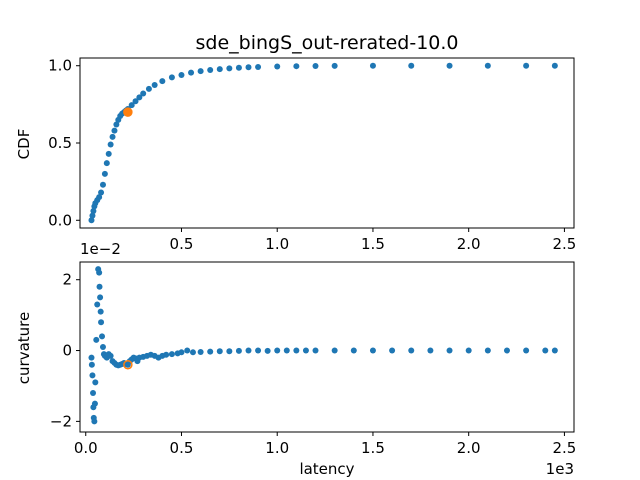  Describe the element at coordinates (60, 220) in the screenshot. I see `cdf-y-tick-label: 0.0` at that location.